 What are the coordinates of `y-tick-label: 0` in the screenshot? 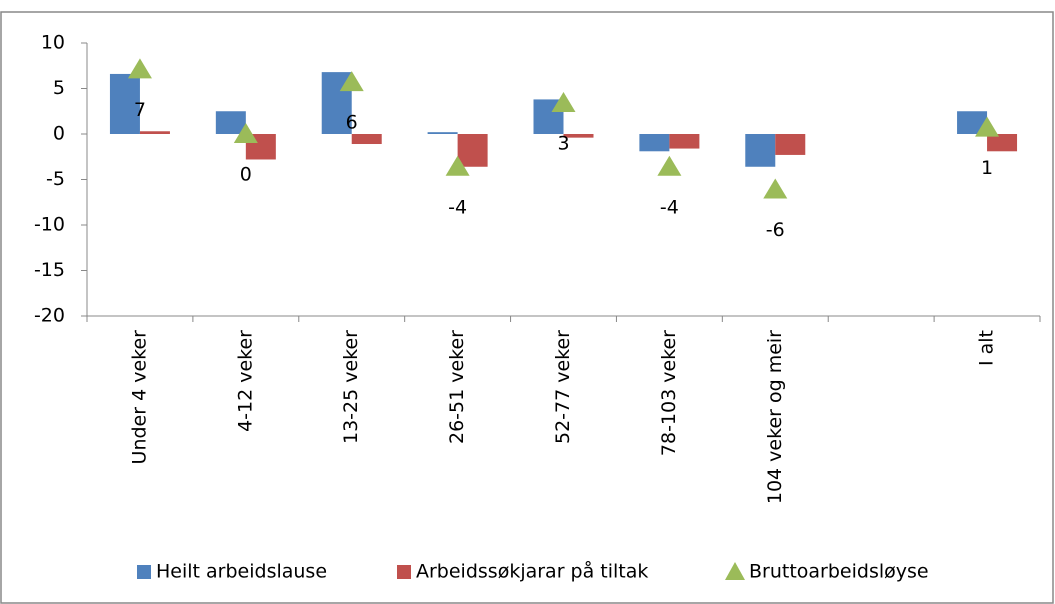 It's located at (59, 134).